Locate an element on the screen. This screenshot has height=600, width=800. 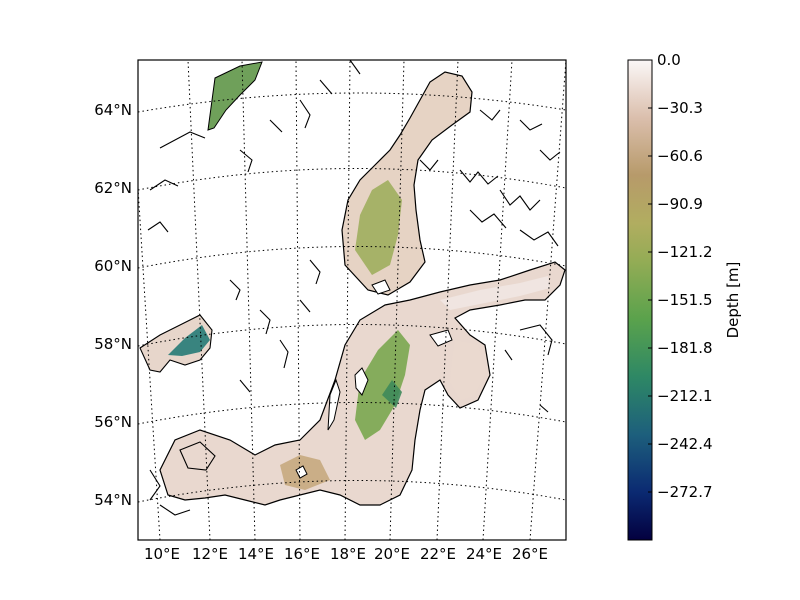
parallel-56n is located at coordinates (352, 413).